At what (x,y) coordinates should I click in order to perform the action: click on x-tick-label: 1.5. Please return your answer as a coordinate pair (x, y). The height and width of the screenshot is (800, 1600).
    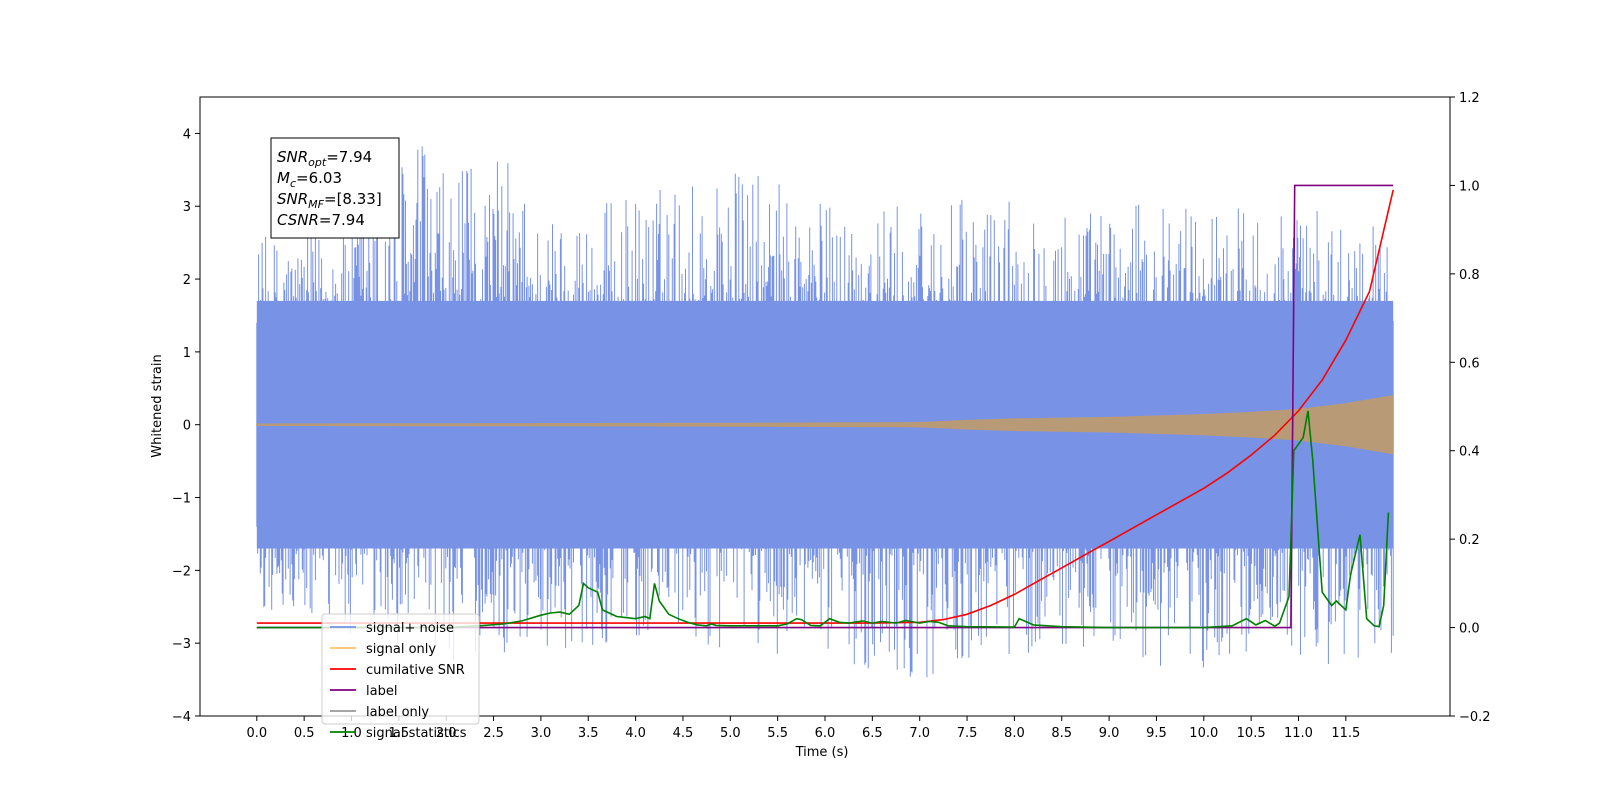
    Looking at the image, I should click on (399, 733).